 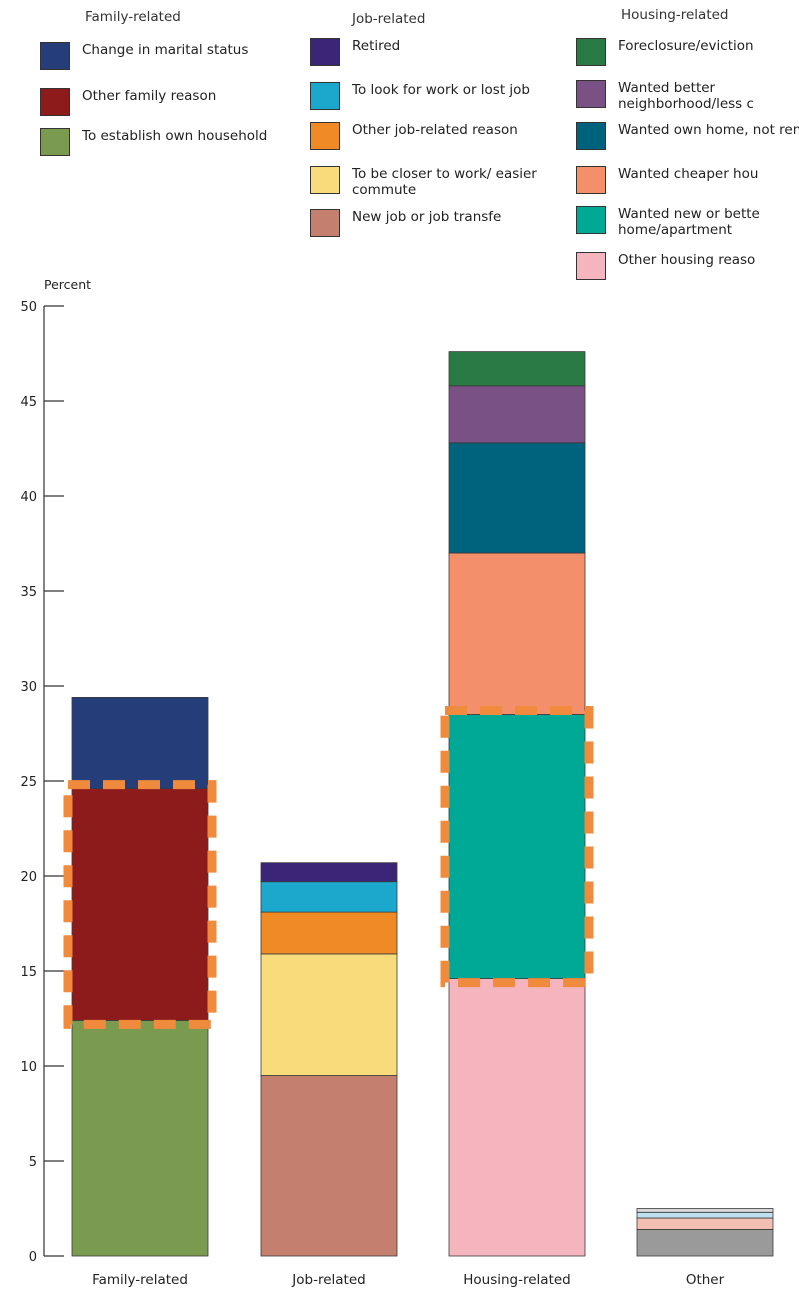 What do you see at coordinates (688, 174) in the screenshot?
I see `legend-label: Wanted cheaper hou` at bounding box center [688, 174].